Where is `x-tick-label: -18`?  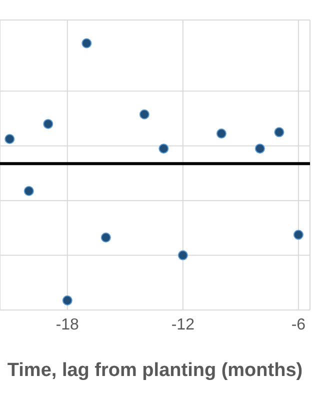
x-tick-label: -18 is located at coordinates (68, 325).